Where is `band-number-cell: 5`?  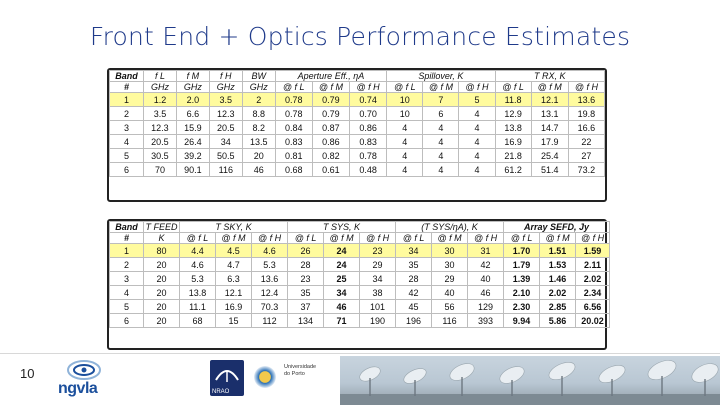
band-number-cell: 5 is located at coordinates (126, 155).